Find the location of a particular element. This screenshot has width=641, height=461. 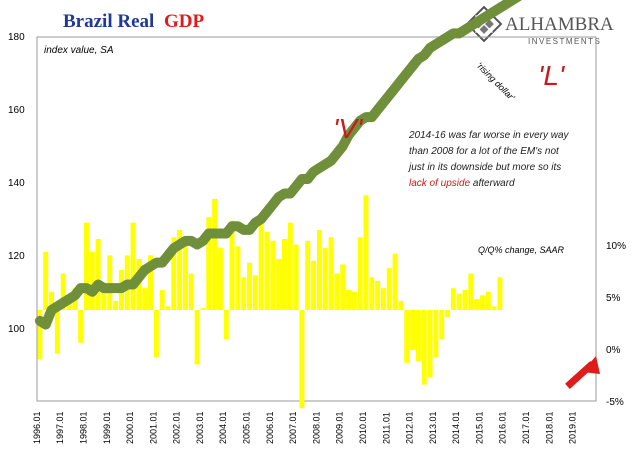

x-tick-label: 2013.01 is located at coordinates (433, 427).